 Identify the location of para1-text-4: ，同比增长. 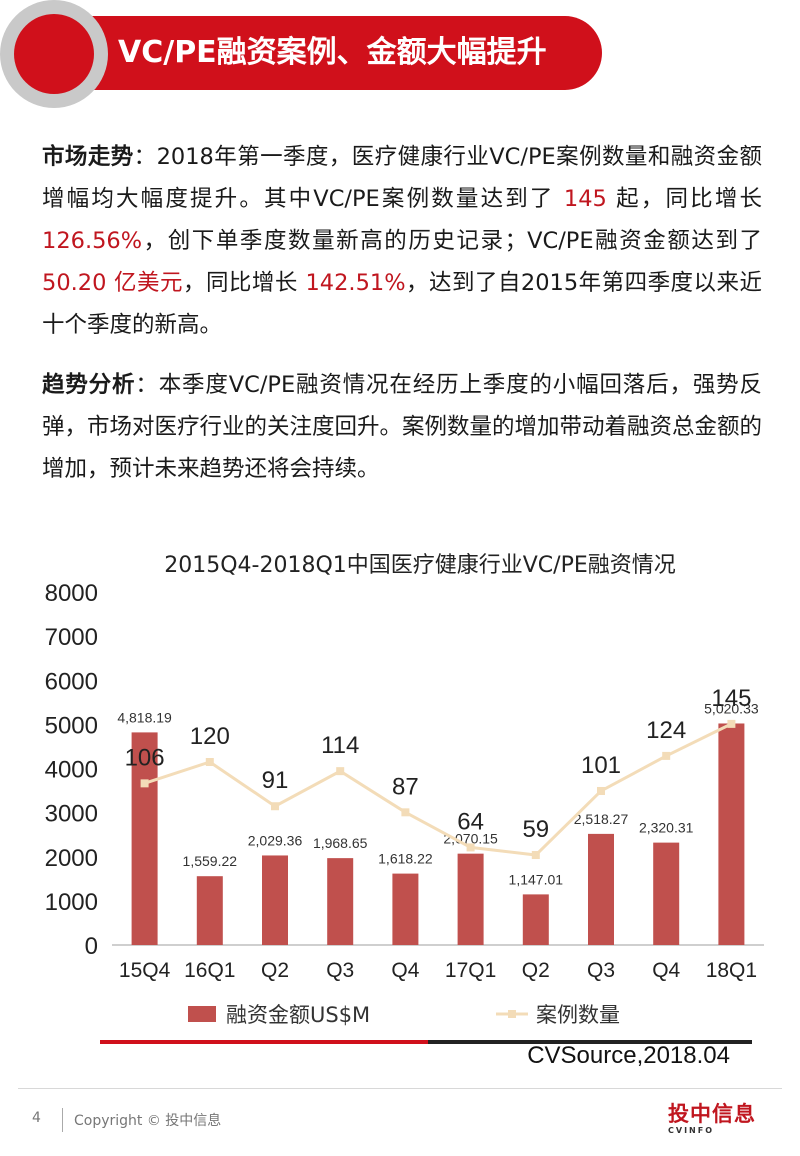
(244, 283).